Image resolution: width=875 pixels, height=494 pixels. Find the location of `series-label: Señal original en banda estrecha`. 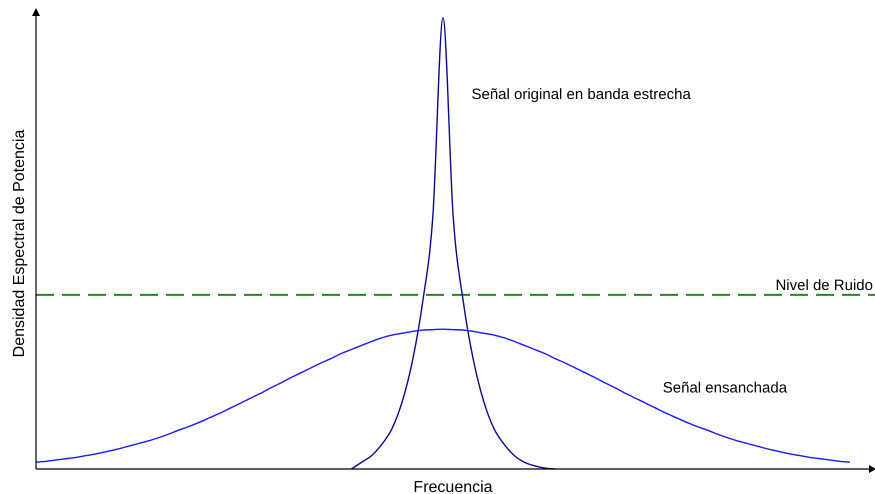

series-label: Señal original en banda estrecha is located at coordinates (581, 95).